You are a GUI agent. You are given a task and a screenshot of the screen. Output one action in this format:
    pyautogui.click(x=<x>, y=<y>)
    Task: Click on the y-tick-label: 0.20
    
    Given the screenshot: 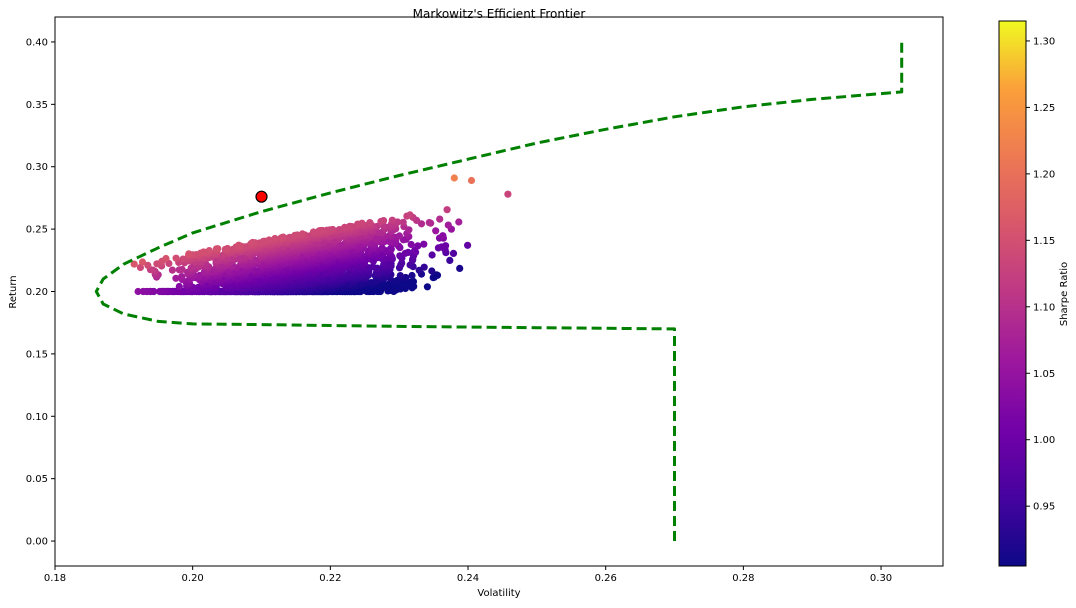 What is the action you would take?
    pyautogui.click(x=37, y=292)
    